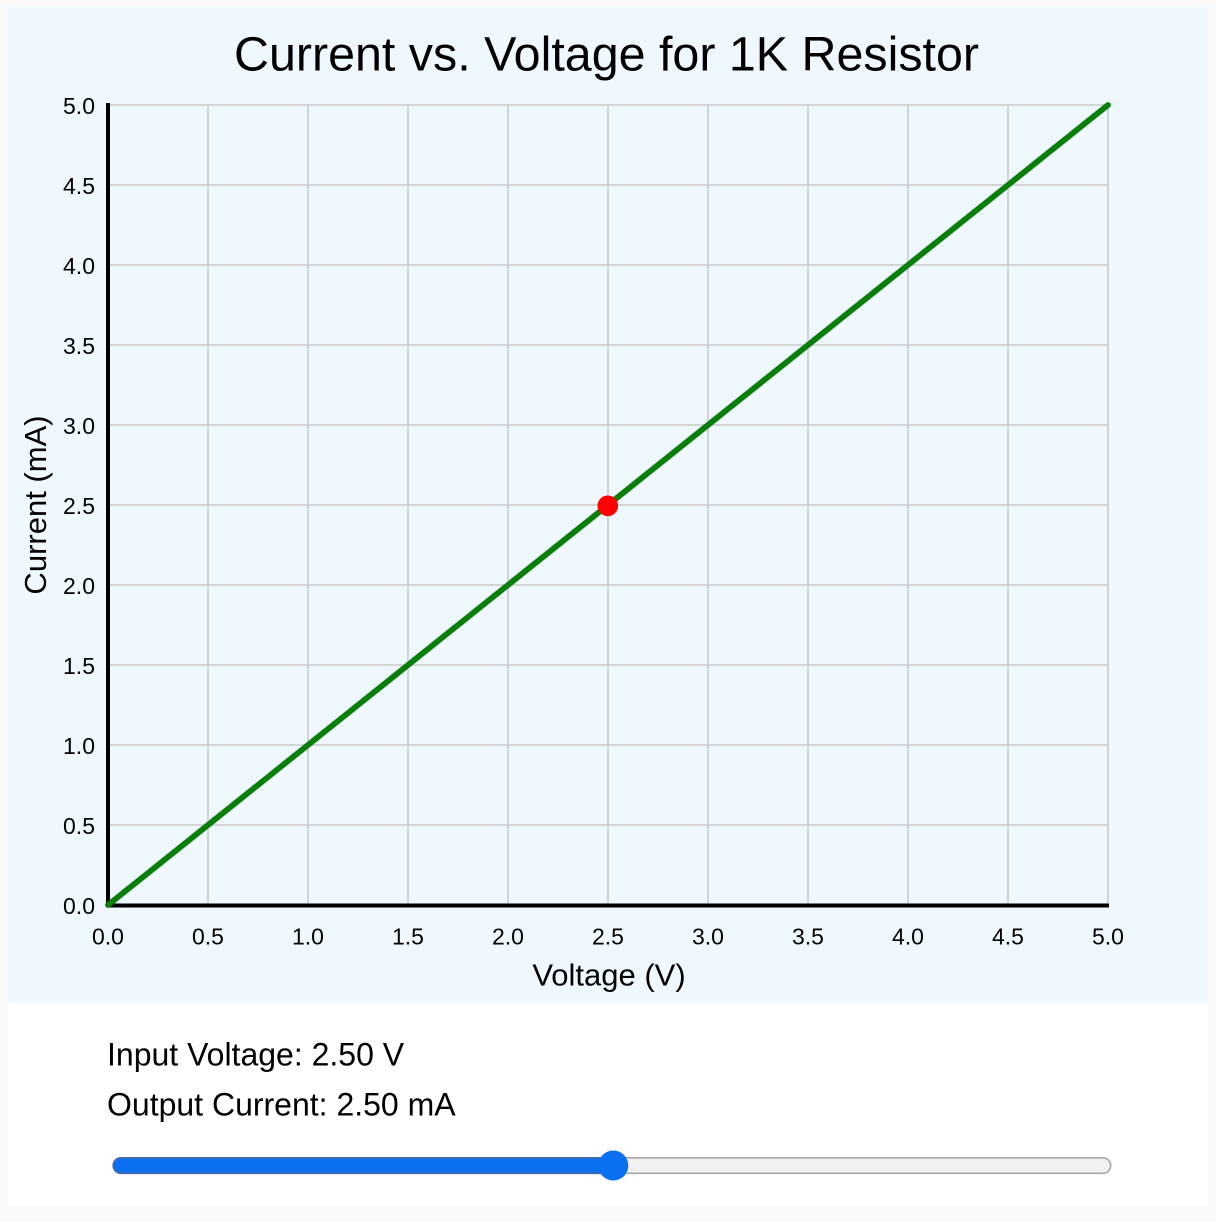 This screenshot has height=1222, width=1216. What do you see at coordinates (281, 1104) in the screenshot?
I see `svg-text: Output Current: 2.50 mA` at bounding box center [281, 1104].